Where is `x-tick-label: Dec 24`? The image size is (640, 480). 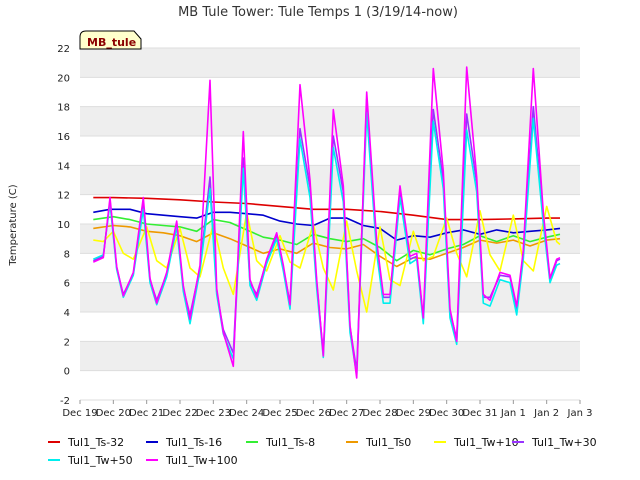
x-tick-label: Dec 24 is located at coordinates (246, 413).